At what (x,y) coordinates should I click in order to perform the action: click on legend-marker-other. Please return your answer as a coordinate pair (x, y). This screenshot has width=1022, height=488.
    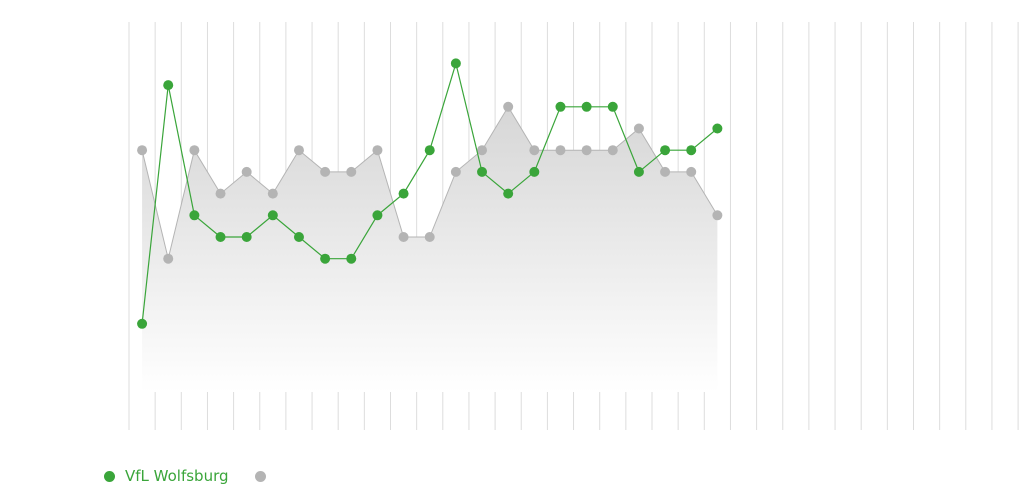
    Looking at the image, I should click on (260, 476).